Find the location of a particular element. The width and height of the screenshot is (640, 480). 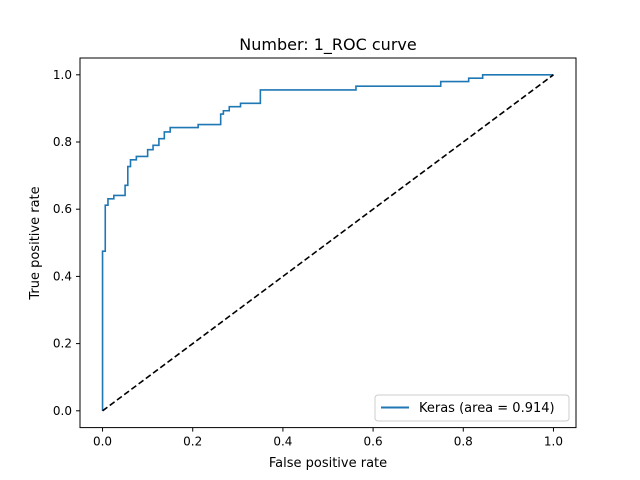

legend-box is located at coordinates (472, 408).